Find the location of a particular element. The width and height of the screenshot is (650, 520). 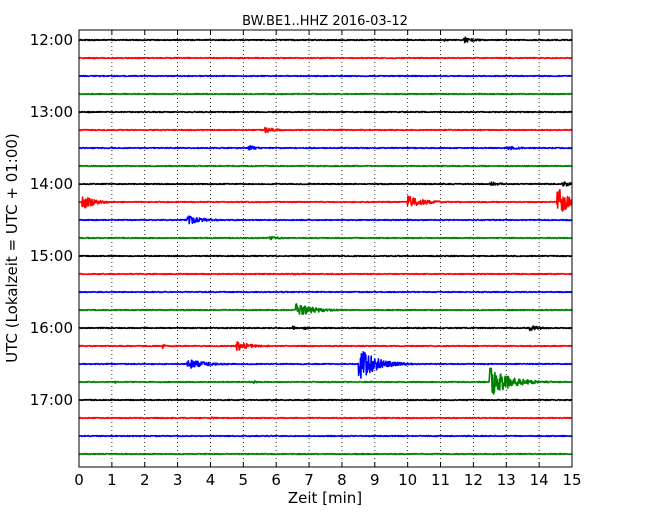

x-axis-label: Zeit [min] is located at coordinates (325, 498).